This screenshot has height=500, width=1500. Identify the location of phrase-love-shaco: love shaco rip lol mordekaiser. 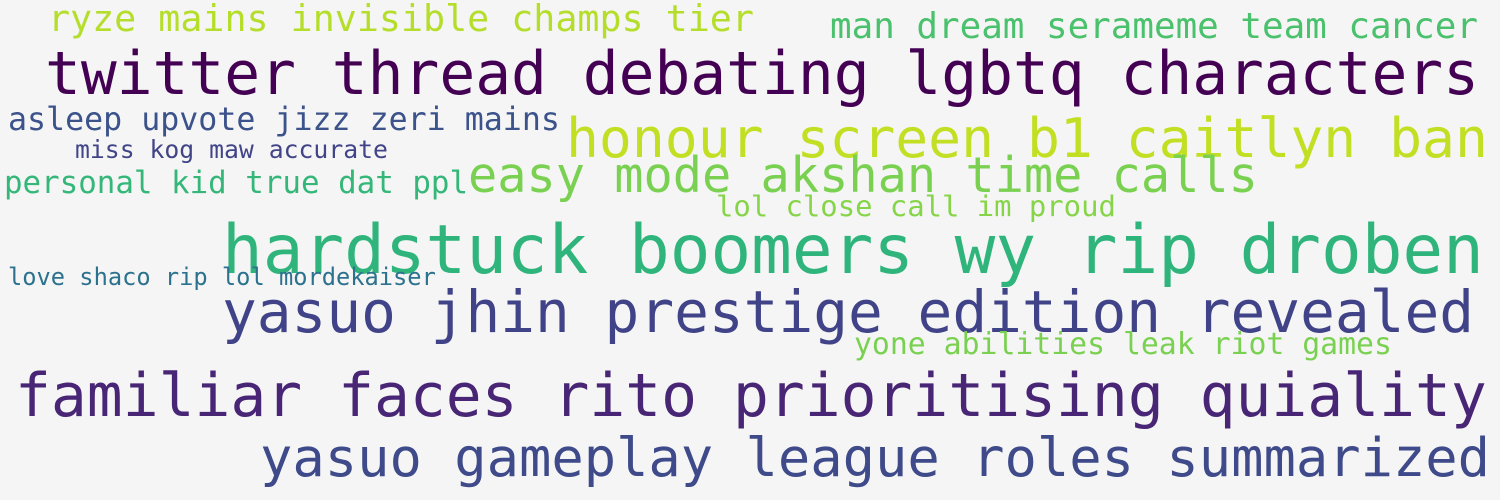
(222, 277).